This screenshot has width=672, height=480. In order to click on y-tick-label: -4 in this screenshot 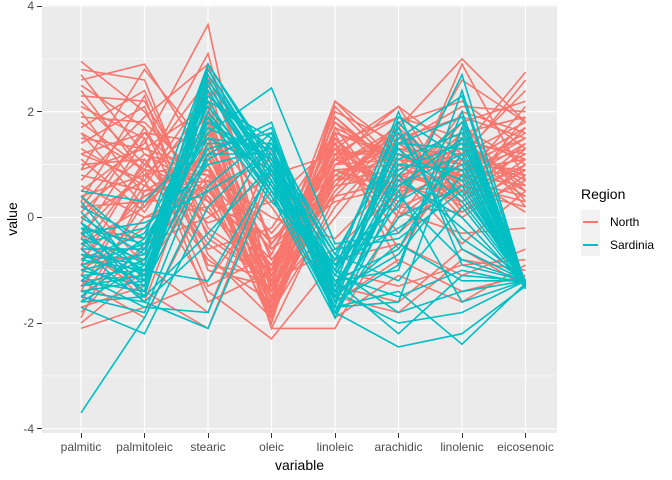, I will do `click(28, 428)`.